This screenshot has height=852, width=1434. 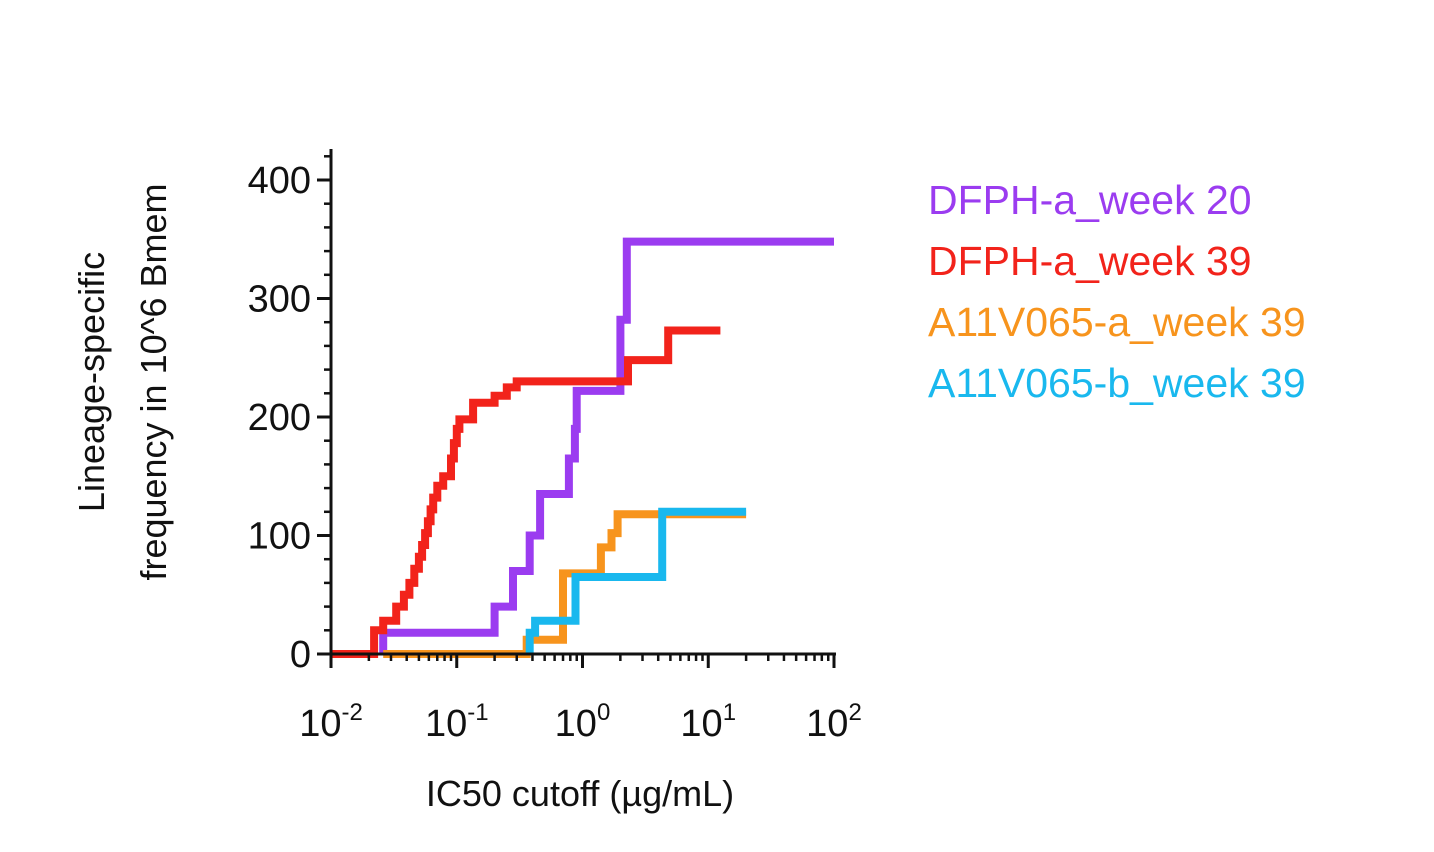 I want to click on legend-entry-4: A11V065-b_week 39, so click(x=1117, y=383).